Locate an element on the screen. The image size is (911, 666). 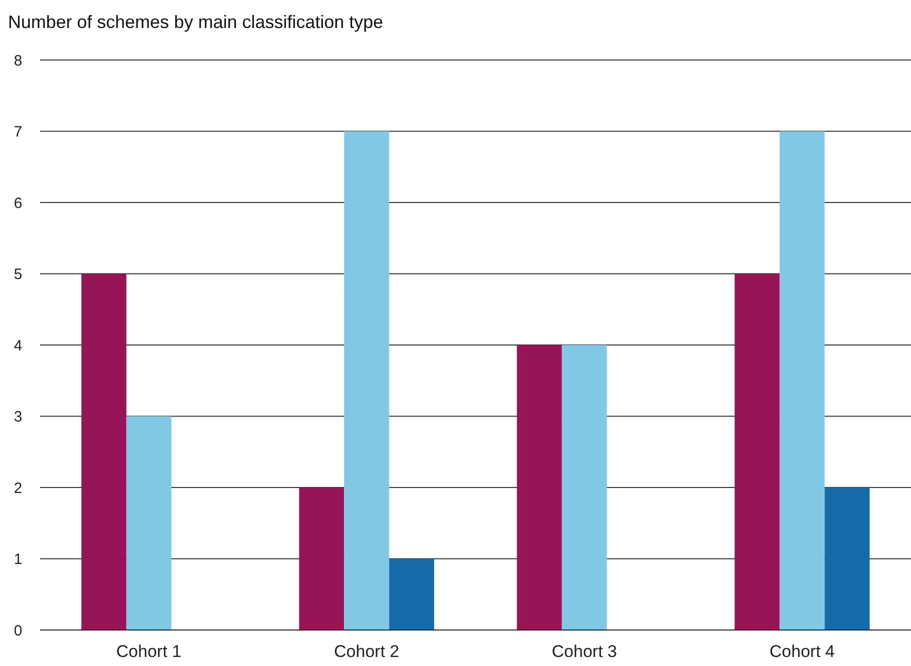
y-tick-label: 0 is located at coordinates (18, 631).